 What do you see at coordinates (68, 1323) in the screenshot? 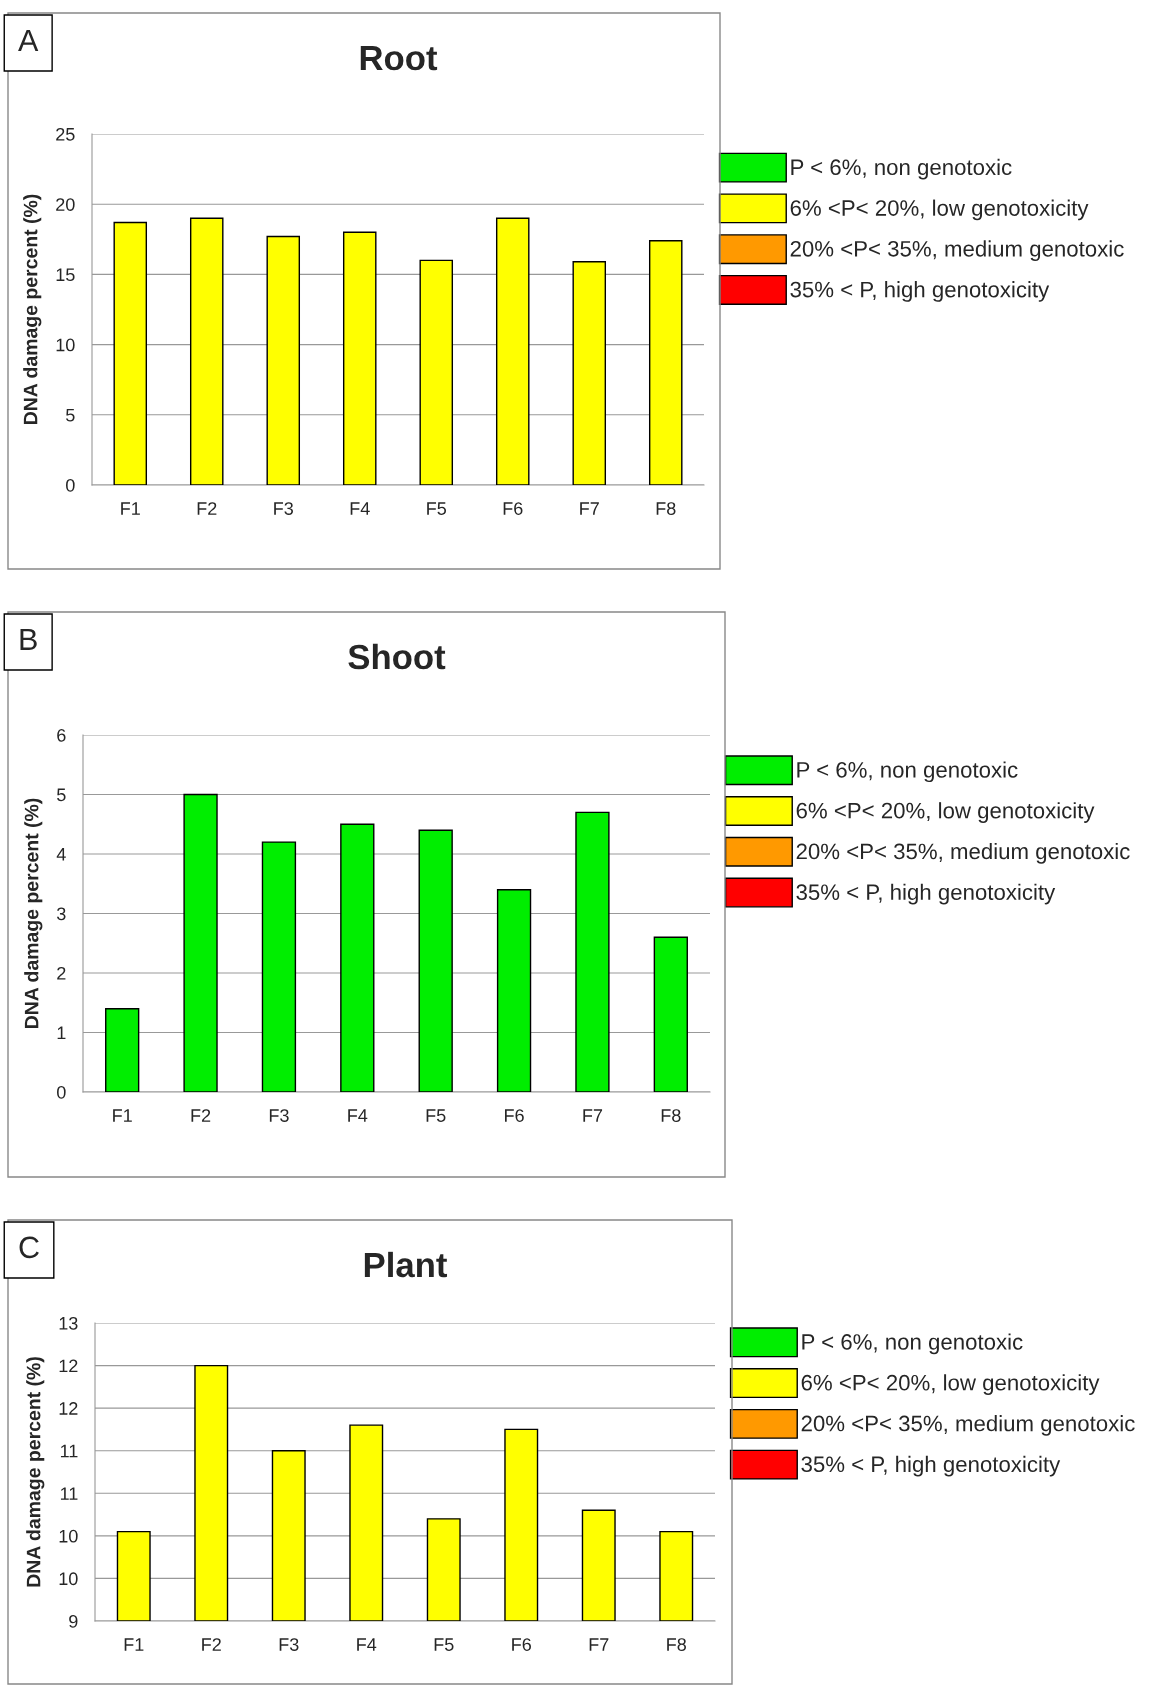
I see `y-tick-label: 13` at bounding box center [68, 1323].